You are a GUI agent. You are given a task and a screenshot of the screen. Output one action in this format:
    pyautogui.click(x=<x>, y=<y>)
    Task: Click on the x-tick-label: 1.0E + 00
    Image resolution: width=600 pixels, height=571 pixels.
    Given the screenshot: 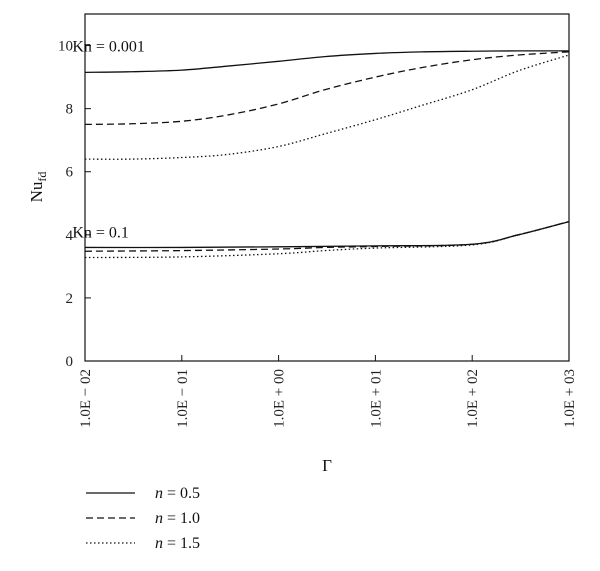 What is the action you would take?
    pyautogui.click(x=280, y=398)
    